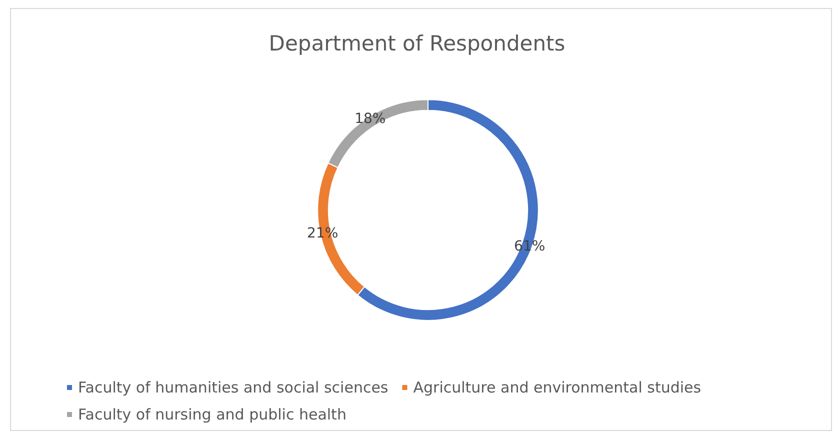 This screenshot has width=834, height=433. I want to click on chart-title: Department of Respondents, so click(417, 44).